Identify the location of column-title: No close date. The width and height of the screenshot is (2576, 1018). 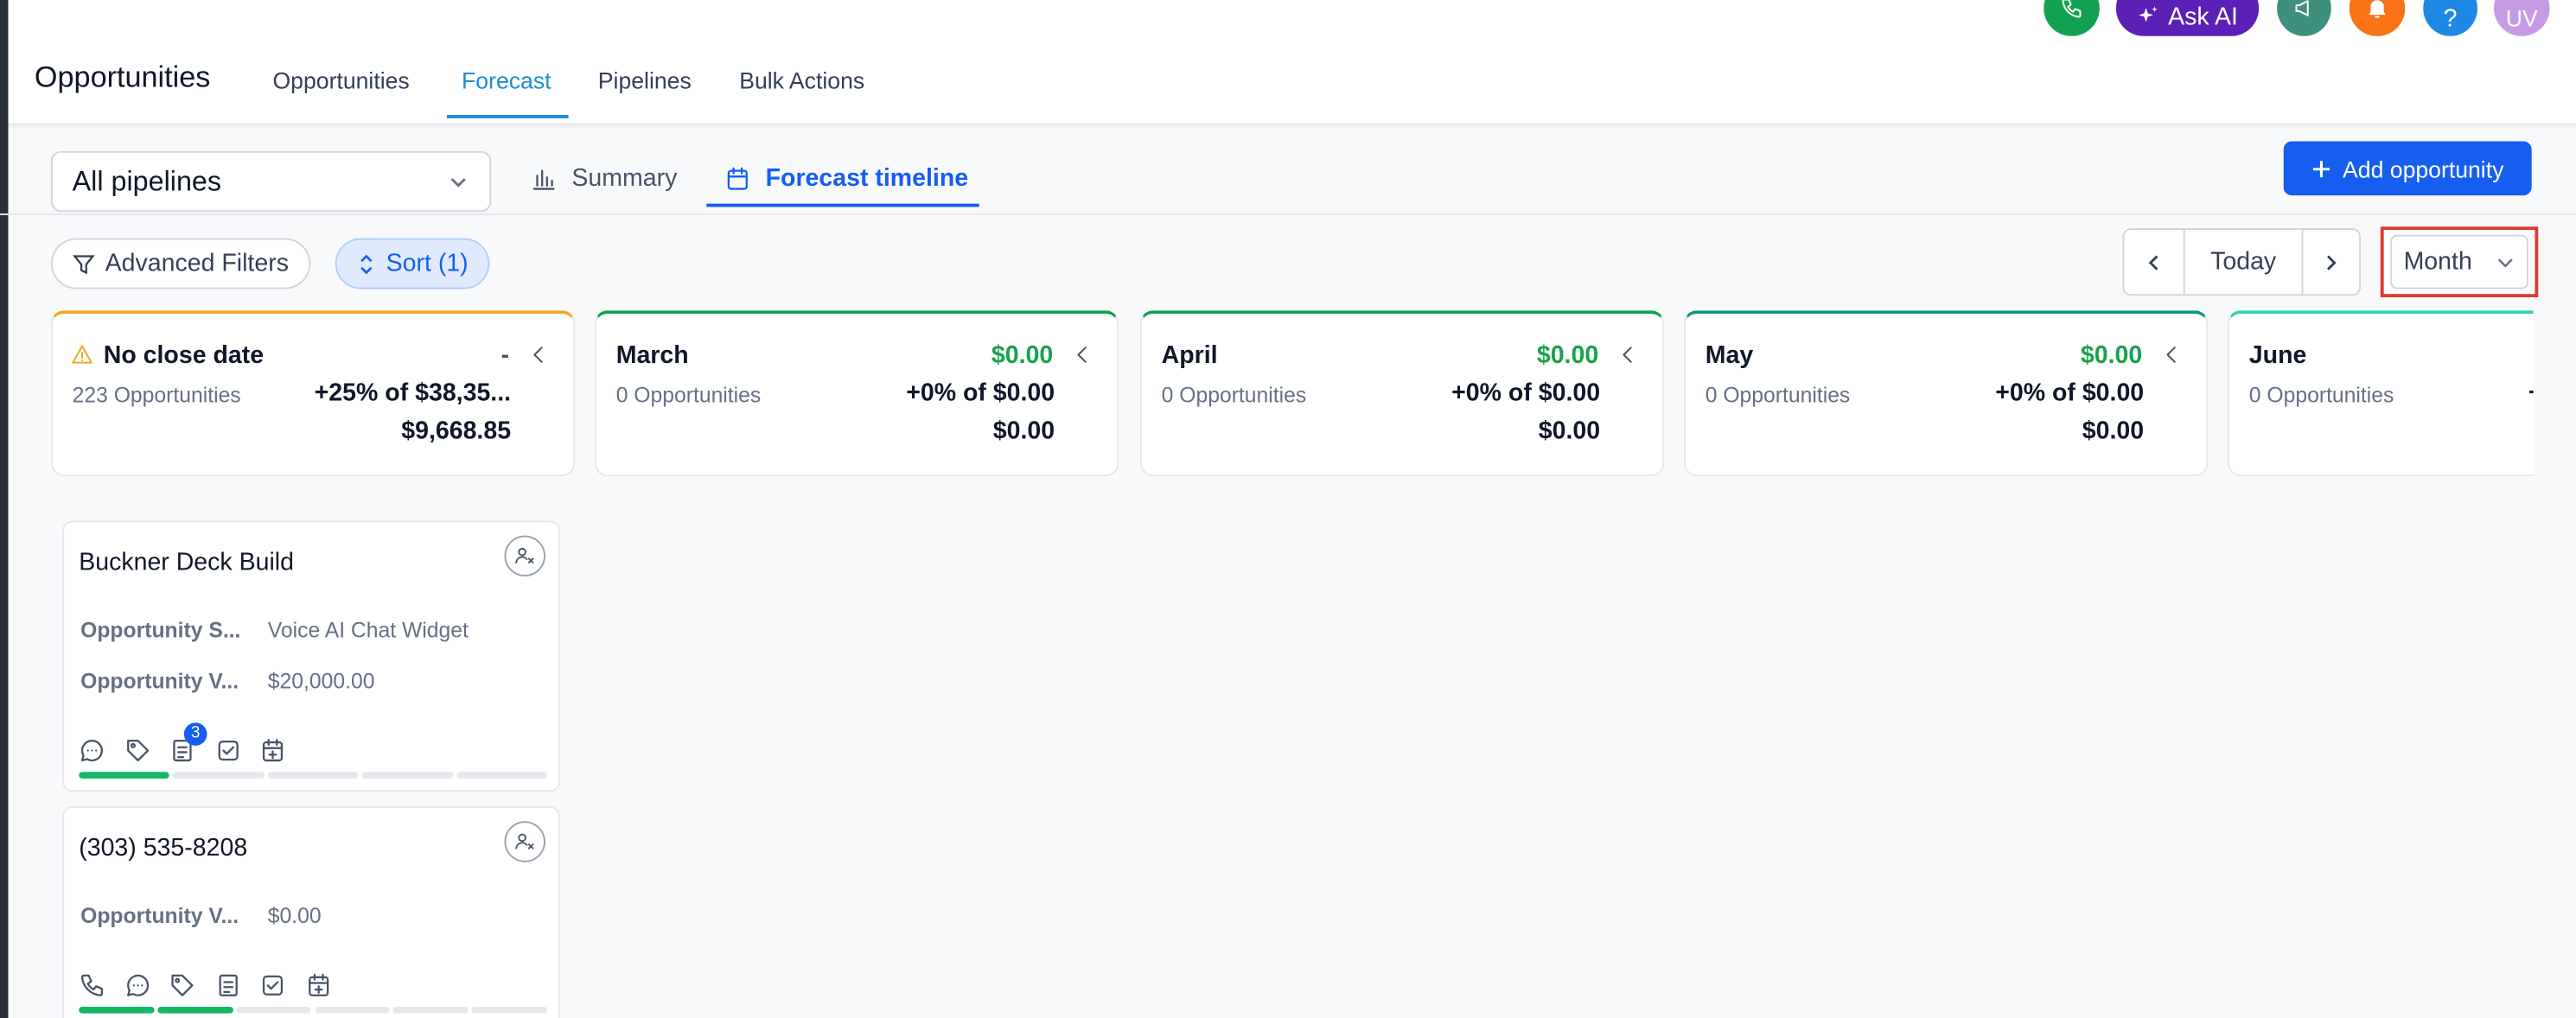
(184, 356).